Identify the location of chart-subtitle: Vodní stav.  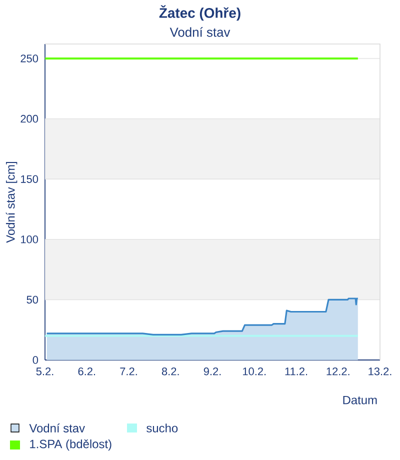
(200, 32).